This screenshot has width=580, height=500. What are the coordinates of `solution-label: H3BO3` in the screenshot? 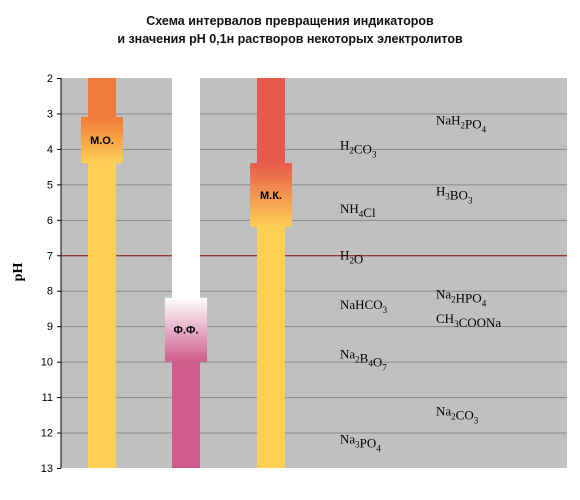 It's located at (454, 194).